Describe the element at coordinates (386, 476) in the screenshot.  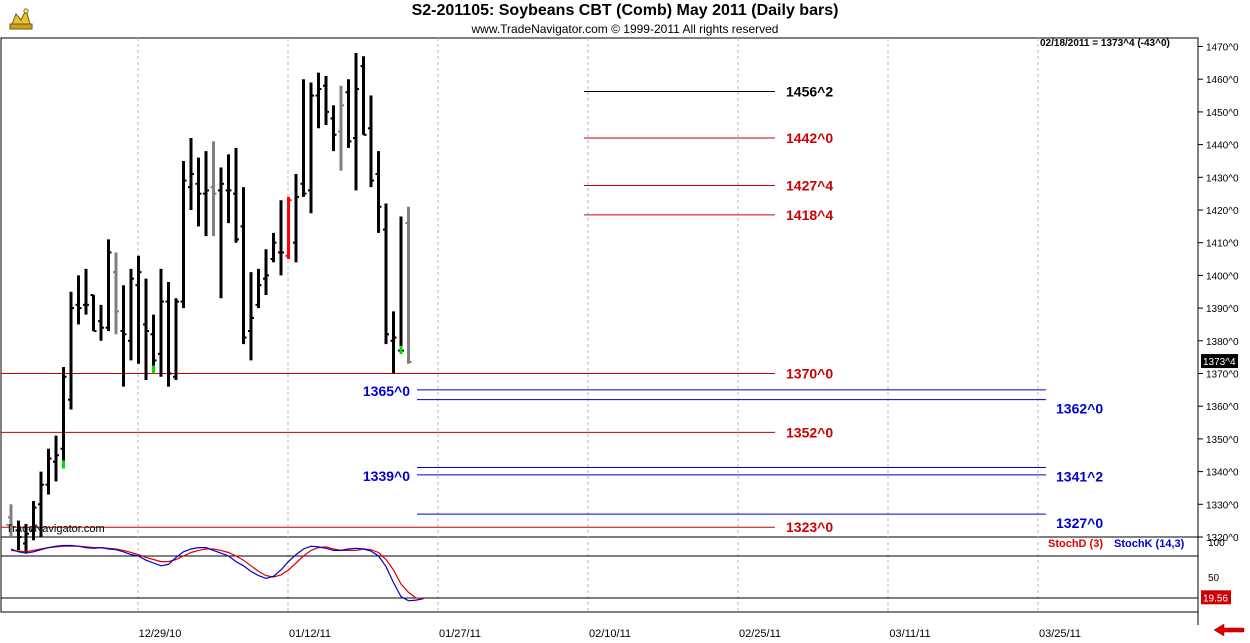
I see `level-label: 1339^0` at that location.